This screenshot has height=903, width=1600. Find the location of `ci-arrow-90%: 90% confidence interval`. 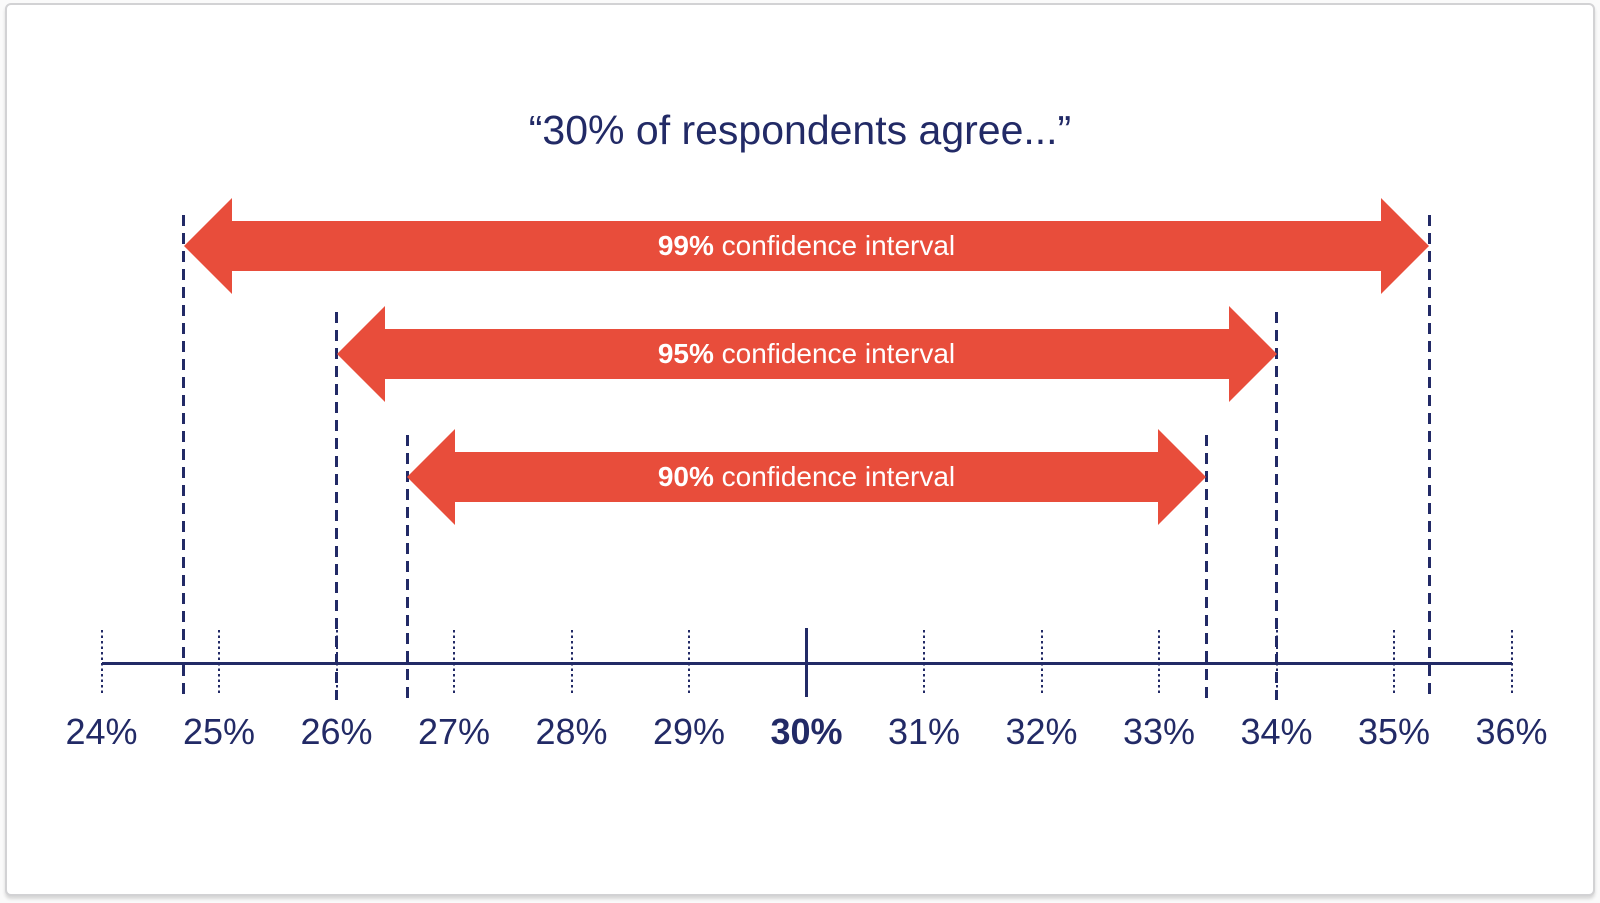

ci-arrow-90%: 90% confidence interval is located at coordinates (806, 477).